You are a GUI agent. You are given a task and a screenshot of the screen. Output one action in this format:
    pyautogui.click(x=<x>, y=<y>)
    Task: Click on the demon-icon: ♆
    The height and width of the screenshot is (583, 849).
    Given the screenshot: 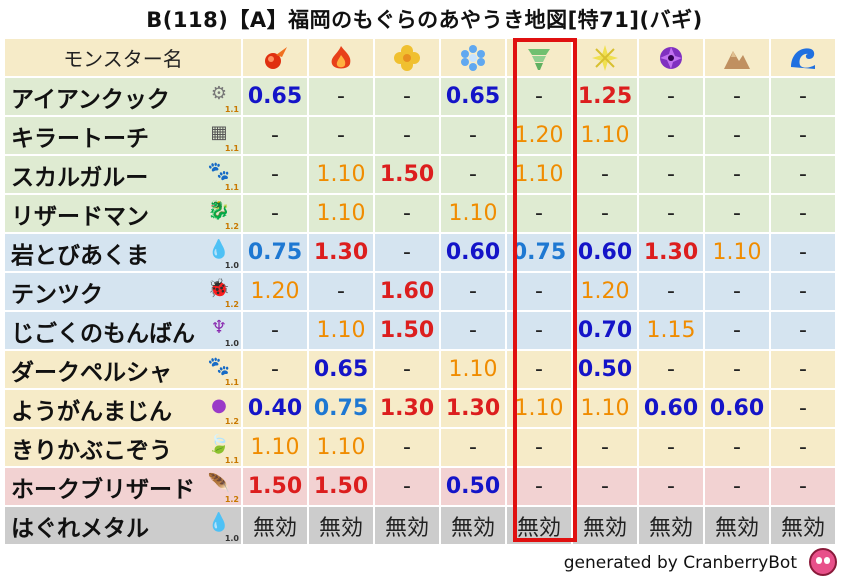 What is the action you would take?
    pyautogui.click(x=219, y=327)
    